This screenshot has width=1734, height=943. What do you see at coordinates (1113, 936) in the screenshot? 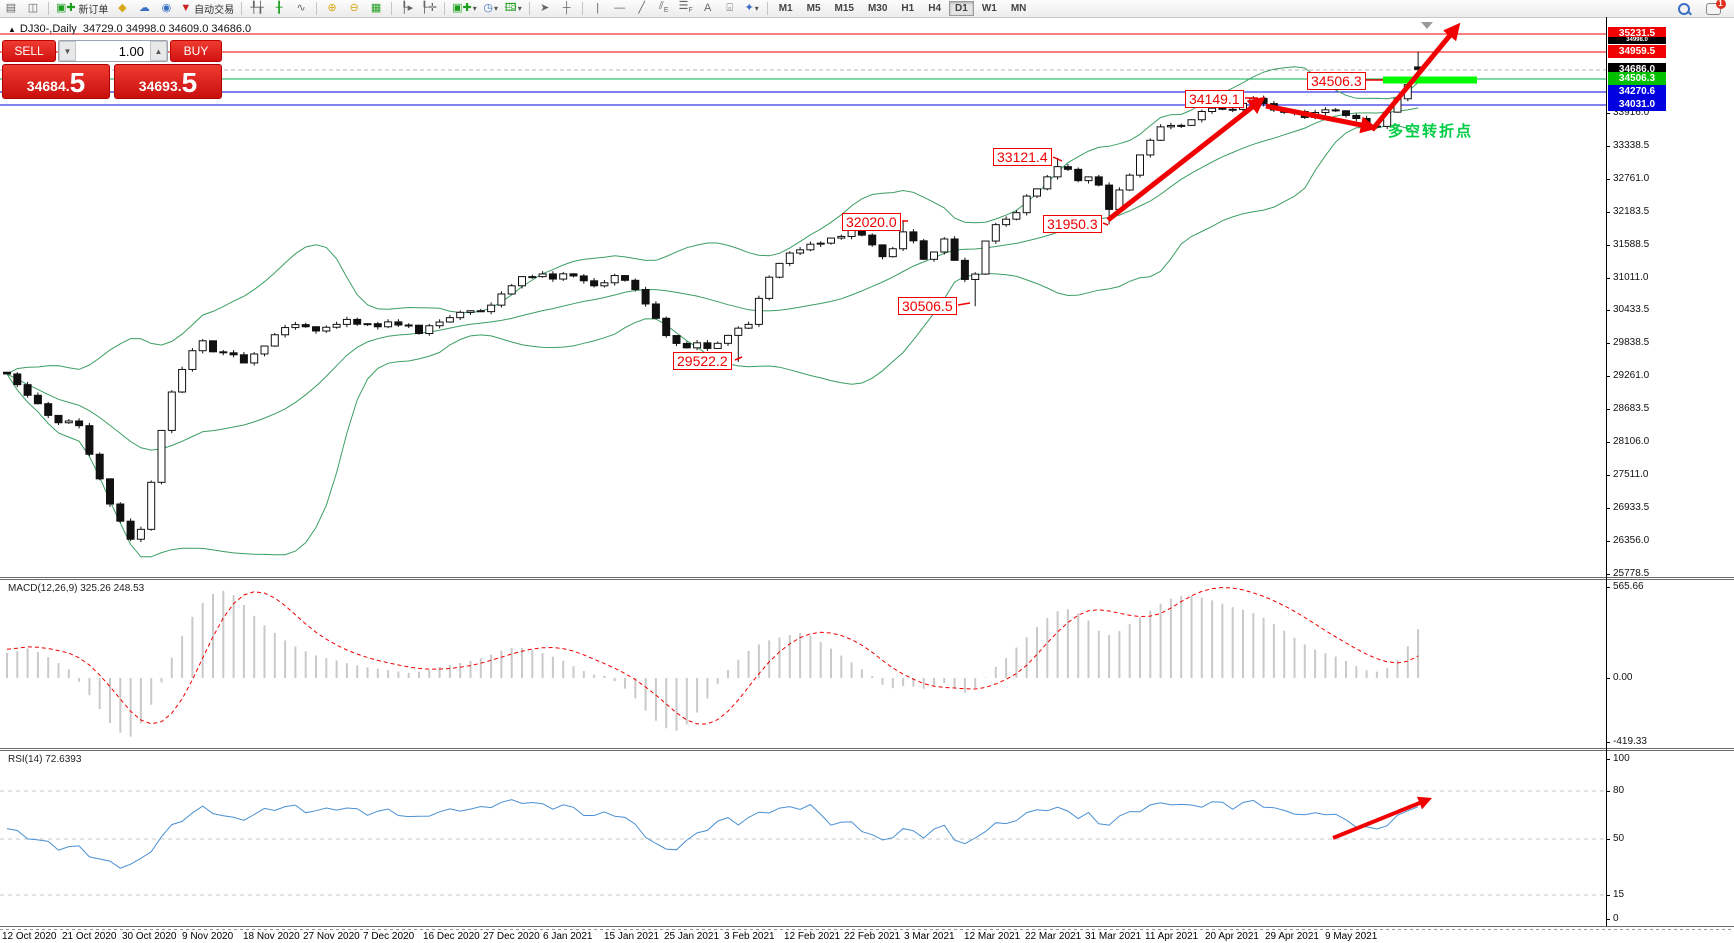
I see `date-label: 31 Mar 2021` at bounding box center [1113, 936].